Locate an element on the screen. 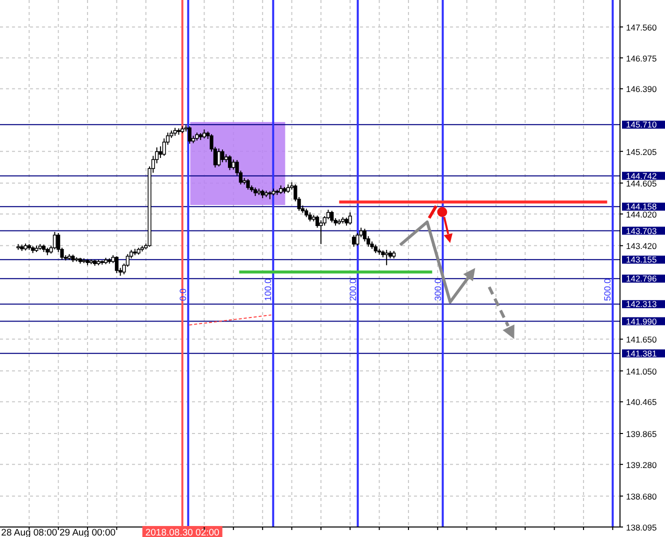 This screenshot has width=665, height=537. y-tick-label: 144.020 is located at coordinates (641, 214).